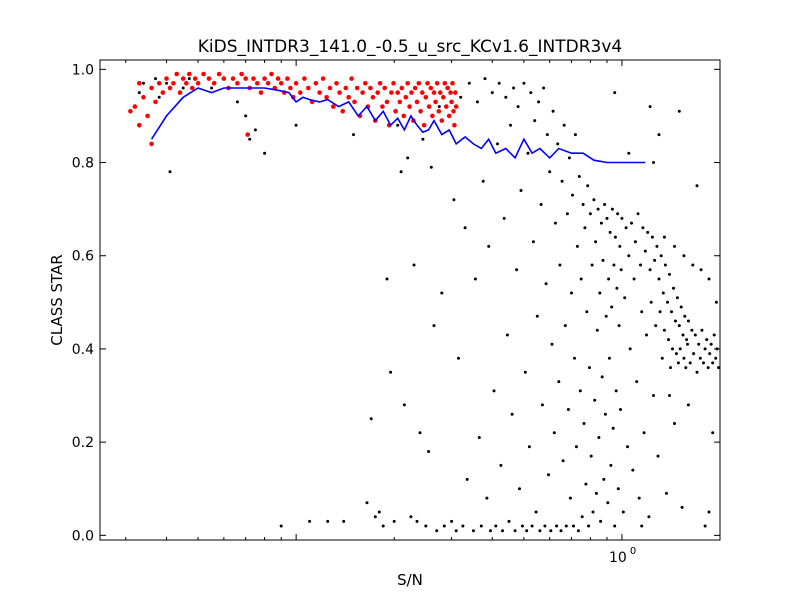  What do you see at coordinates (83, 164) in the screenshot?
I see `y-tick-label: 0.8` at bounding box center [83, 164].